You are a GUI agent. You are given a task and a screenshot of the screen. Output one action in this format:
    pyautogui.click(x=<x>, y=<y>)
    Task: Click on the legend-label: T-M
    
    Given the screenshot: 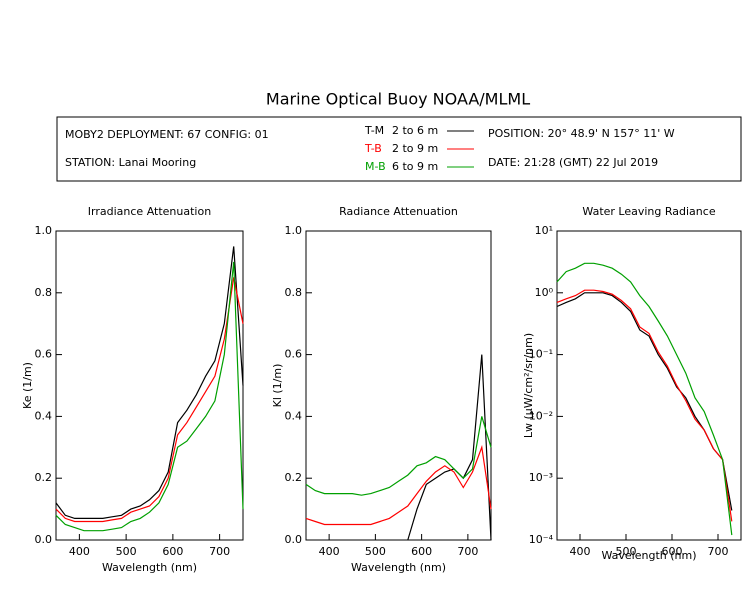 What is the action you would take?
    pyautogui.click(x=374, y=130)
    